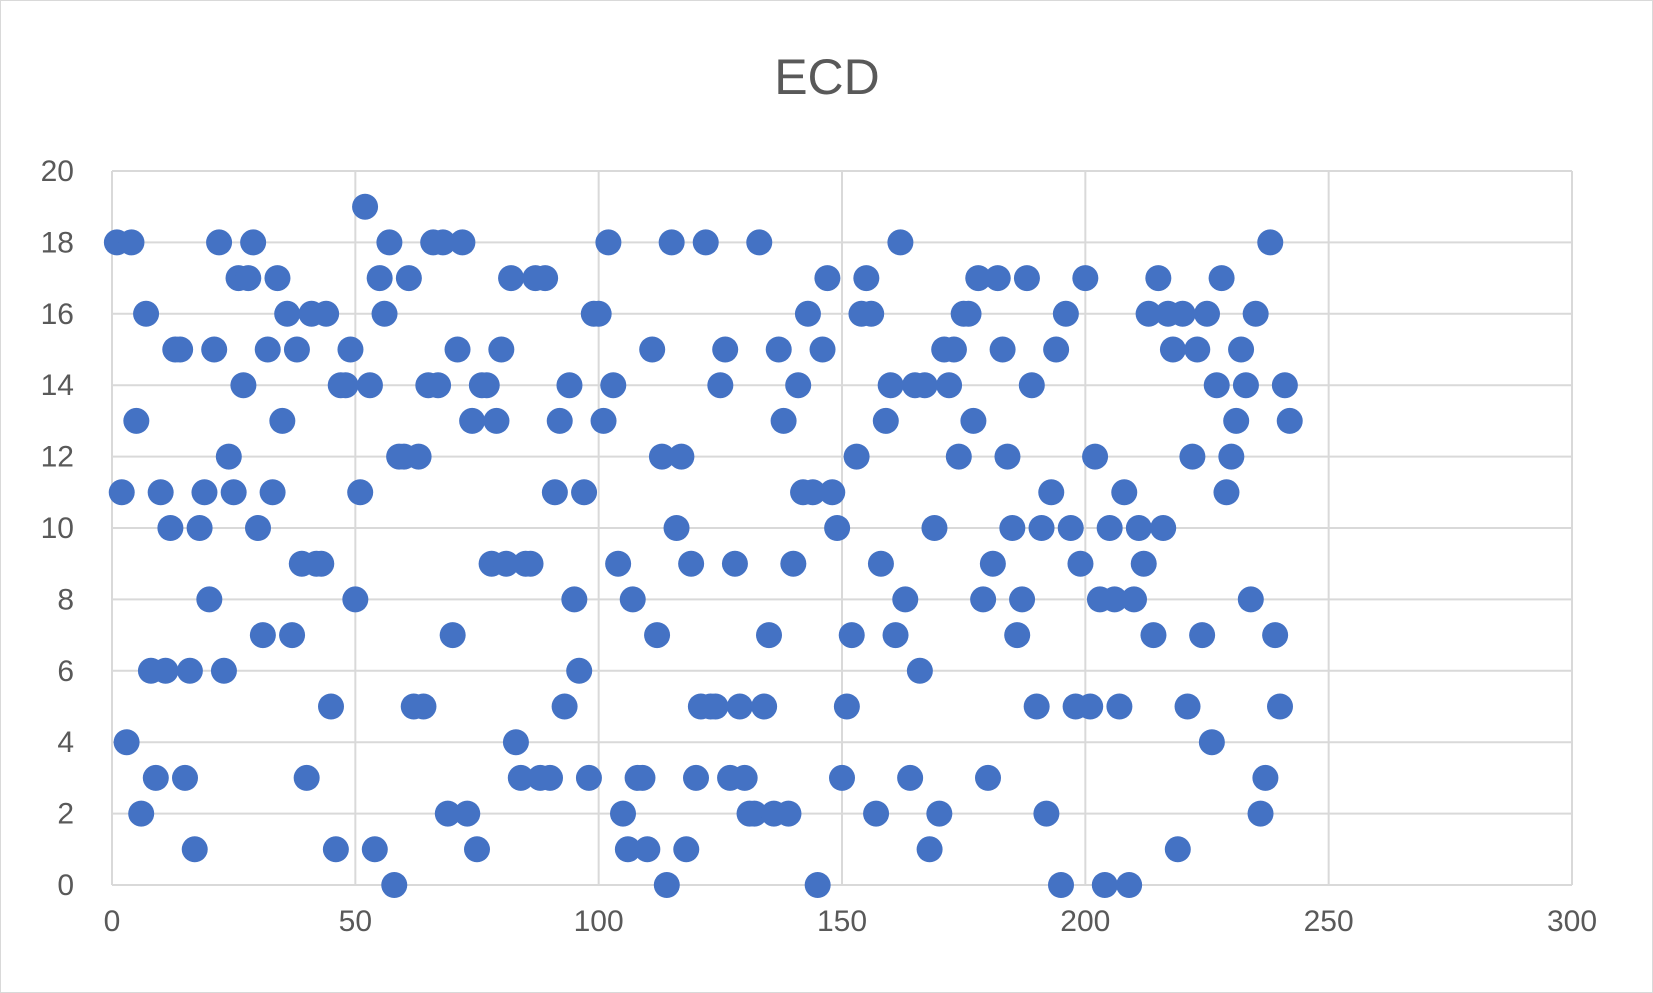 This screenshot has height=993, width=1653. What do you see at coordinates (355, 921) in the screenshot?
I see `x-tick-label: 50` at bounding box center [355, 921].